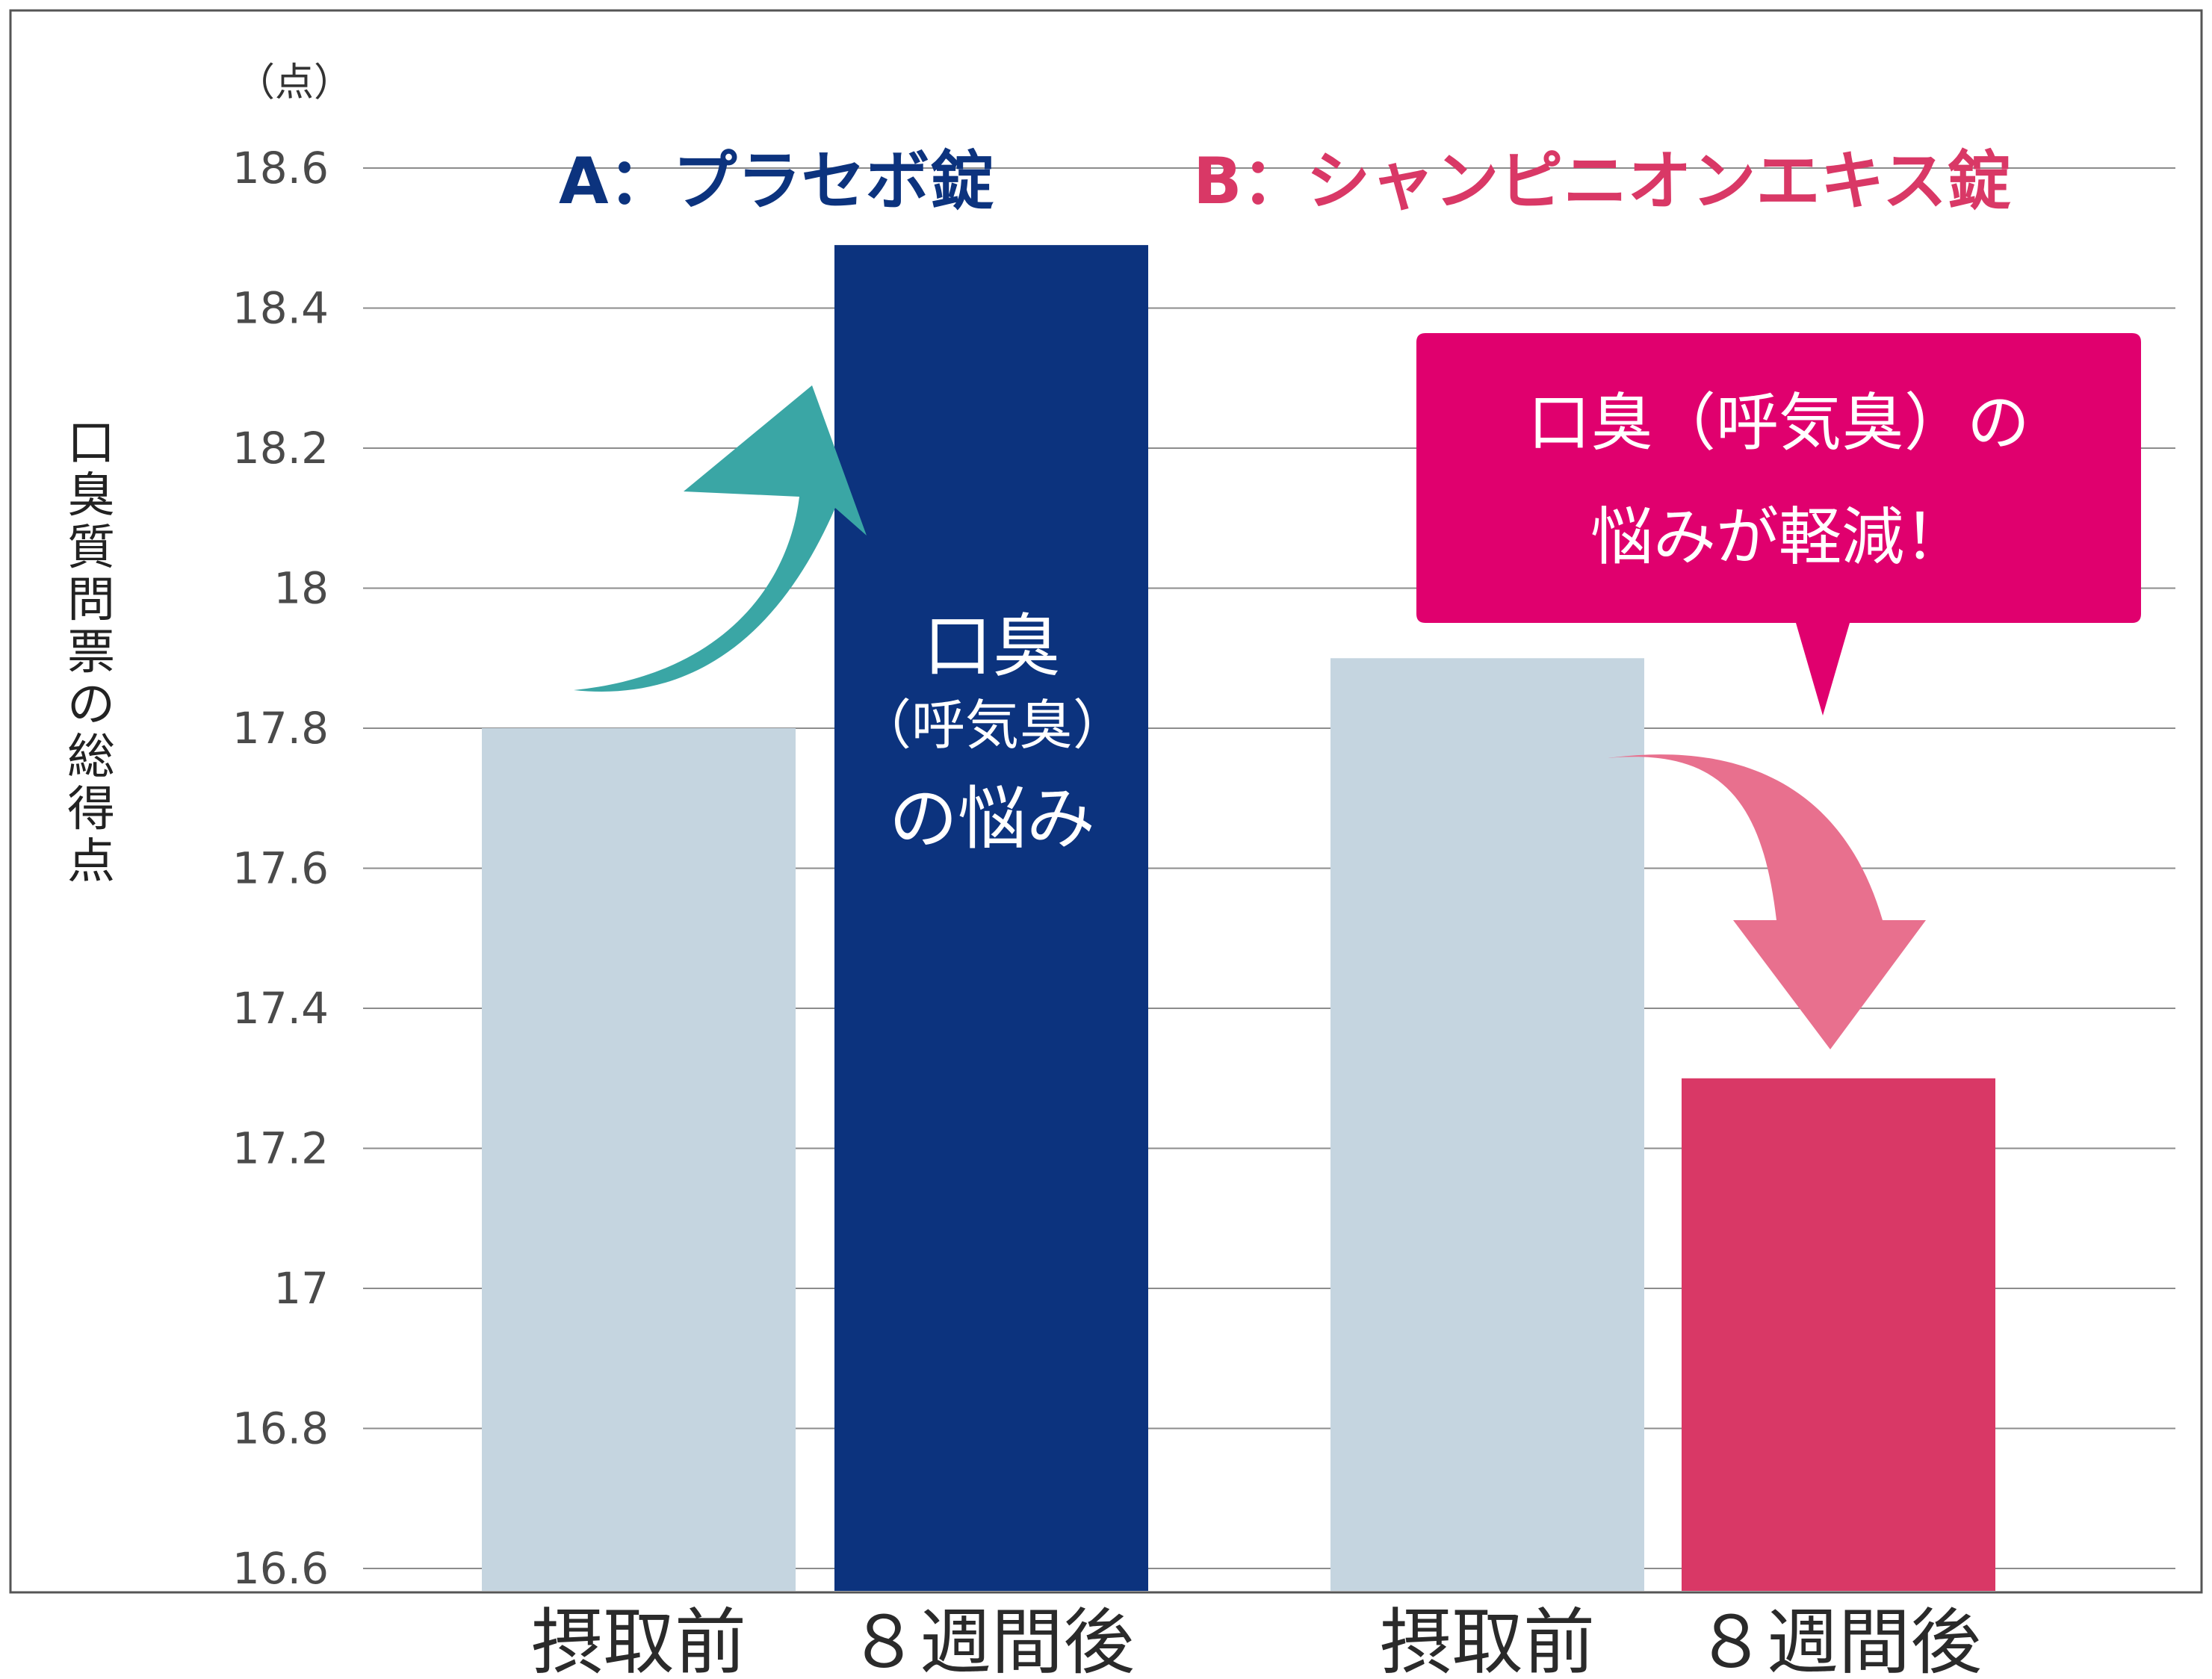  I want to click on callout-balloon, so click(1778, 524).